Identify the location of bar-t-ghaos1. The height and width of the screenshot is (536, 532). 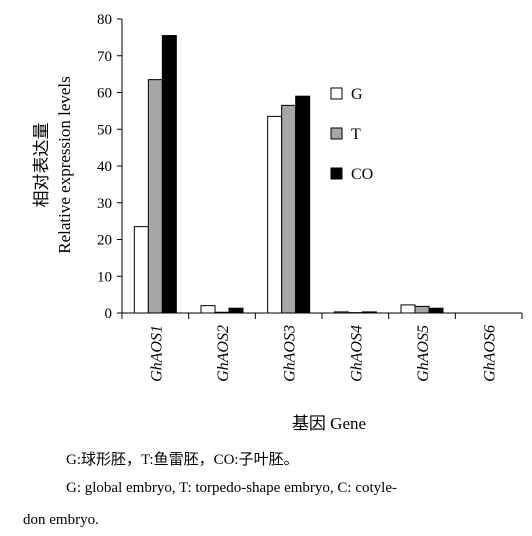
(155, 196).